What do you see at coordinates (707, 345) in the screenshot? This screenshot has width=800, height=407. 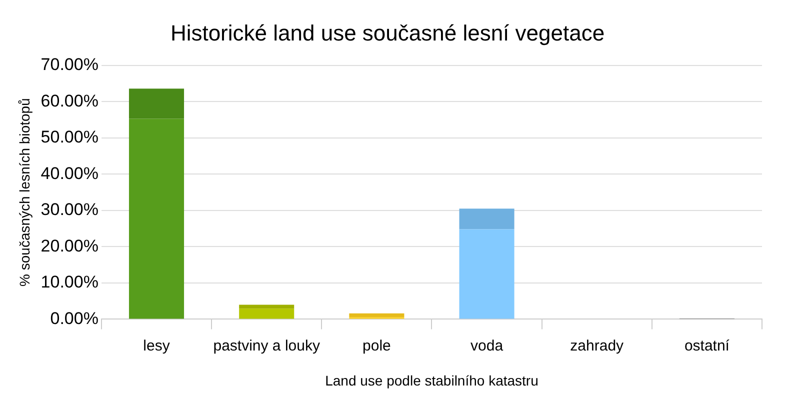 I see `x-tick-label: ostatní` at bounding box center [707, 345].